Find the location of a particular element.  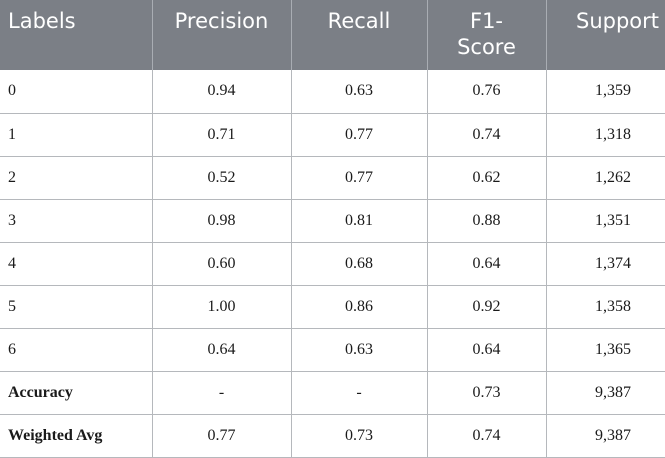

table-row: 1 0.71 0.77 0.74 1,318 is located at coordinates (332, 135).